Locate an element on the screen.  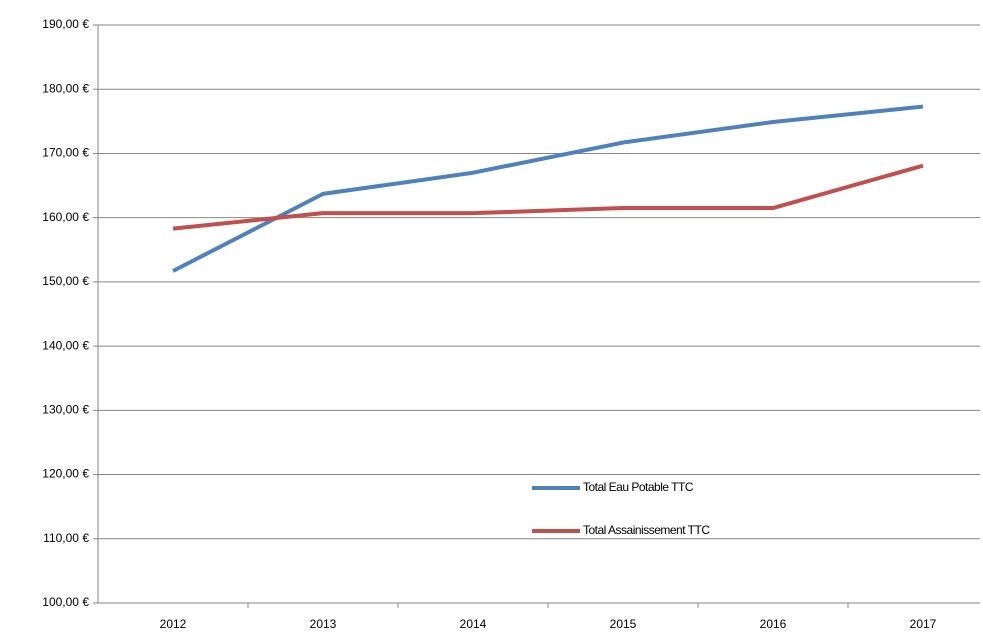
y-tick-label: 150,00 € is located at coordinates (65, 281).